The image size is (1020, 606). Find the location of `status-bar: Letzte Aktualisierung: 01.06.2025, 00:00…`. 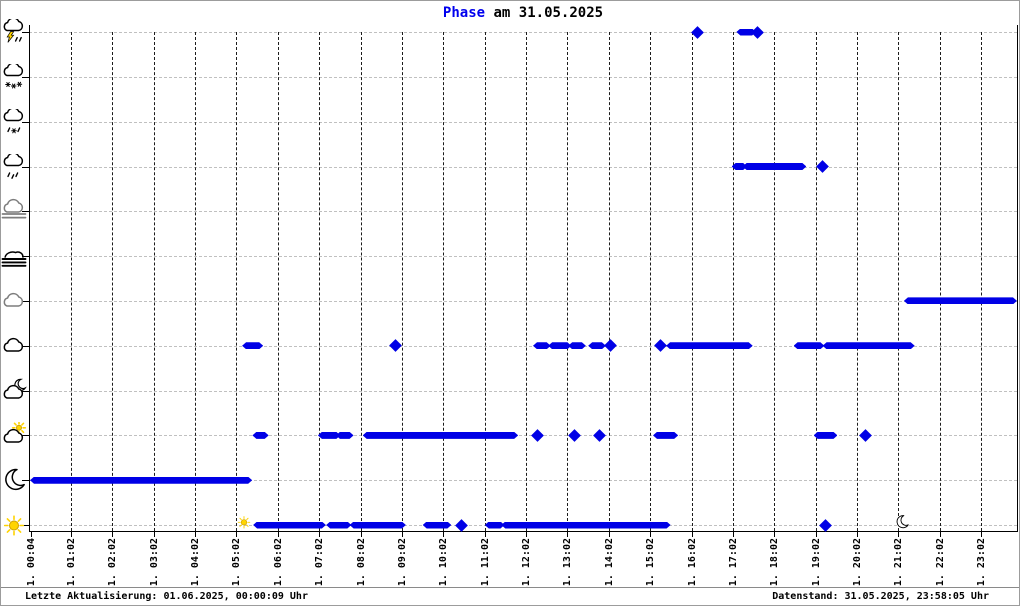

status-bar: Letzte Aktualisierung: 01.06.2025, 00:00… is located at coordinates (510, 596).